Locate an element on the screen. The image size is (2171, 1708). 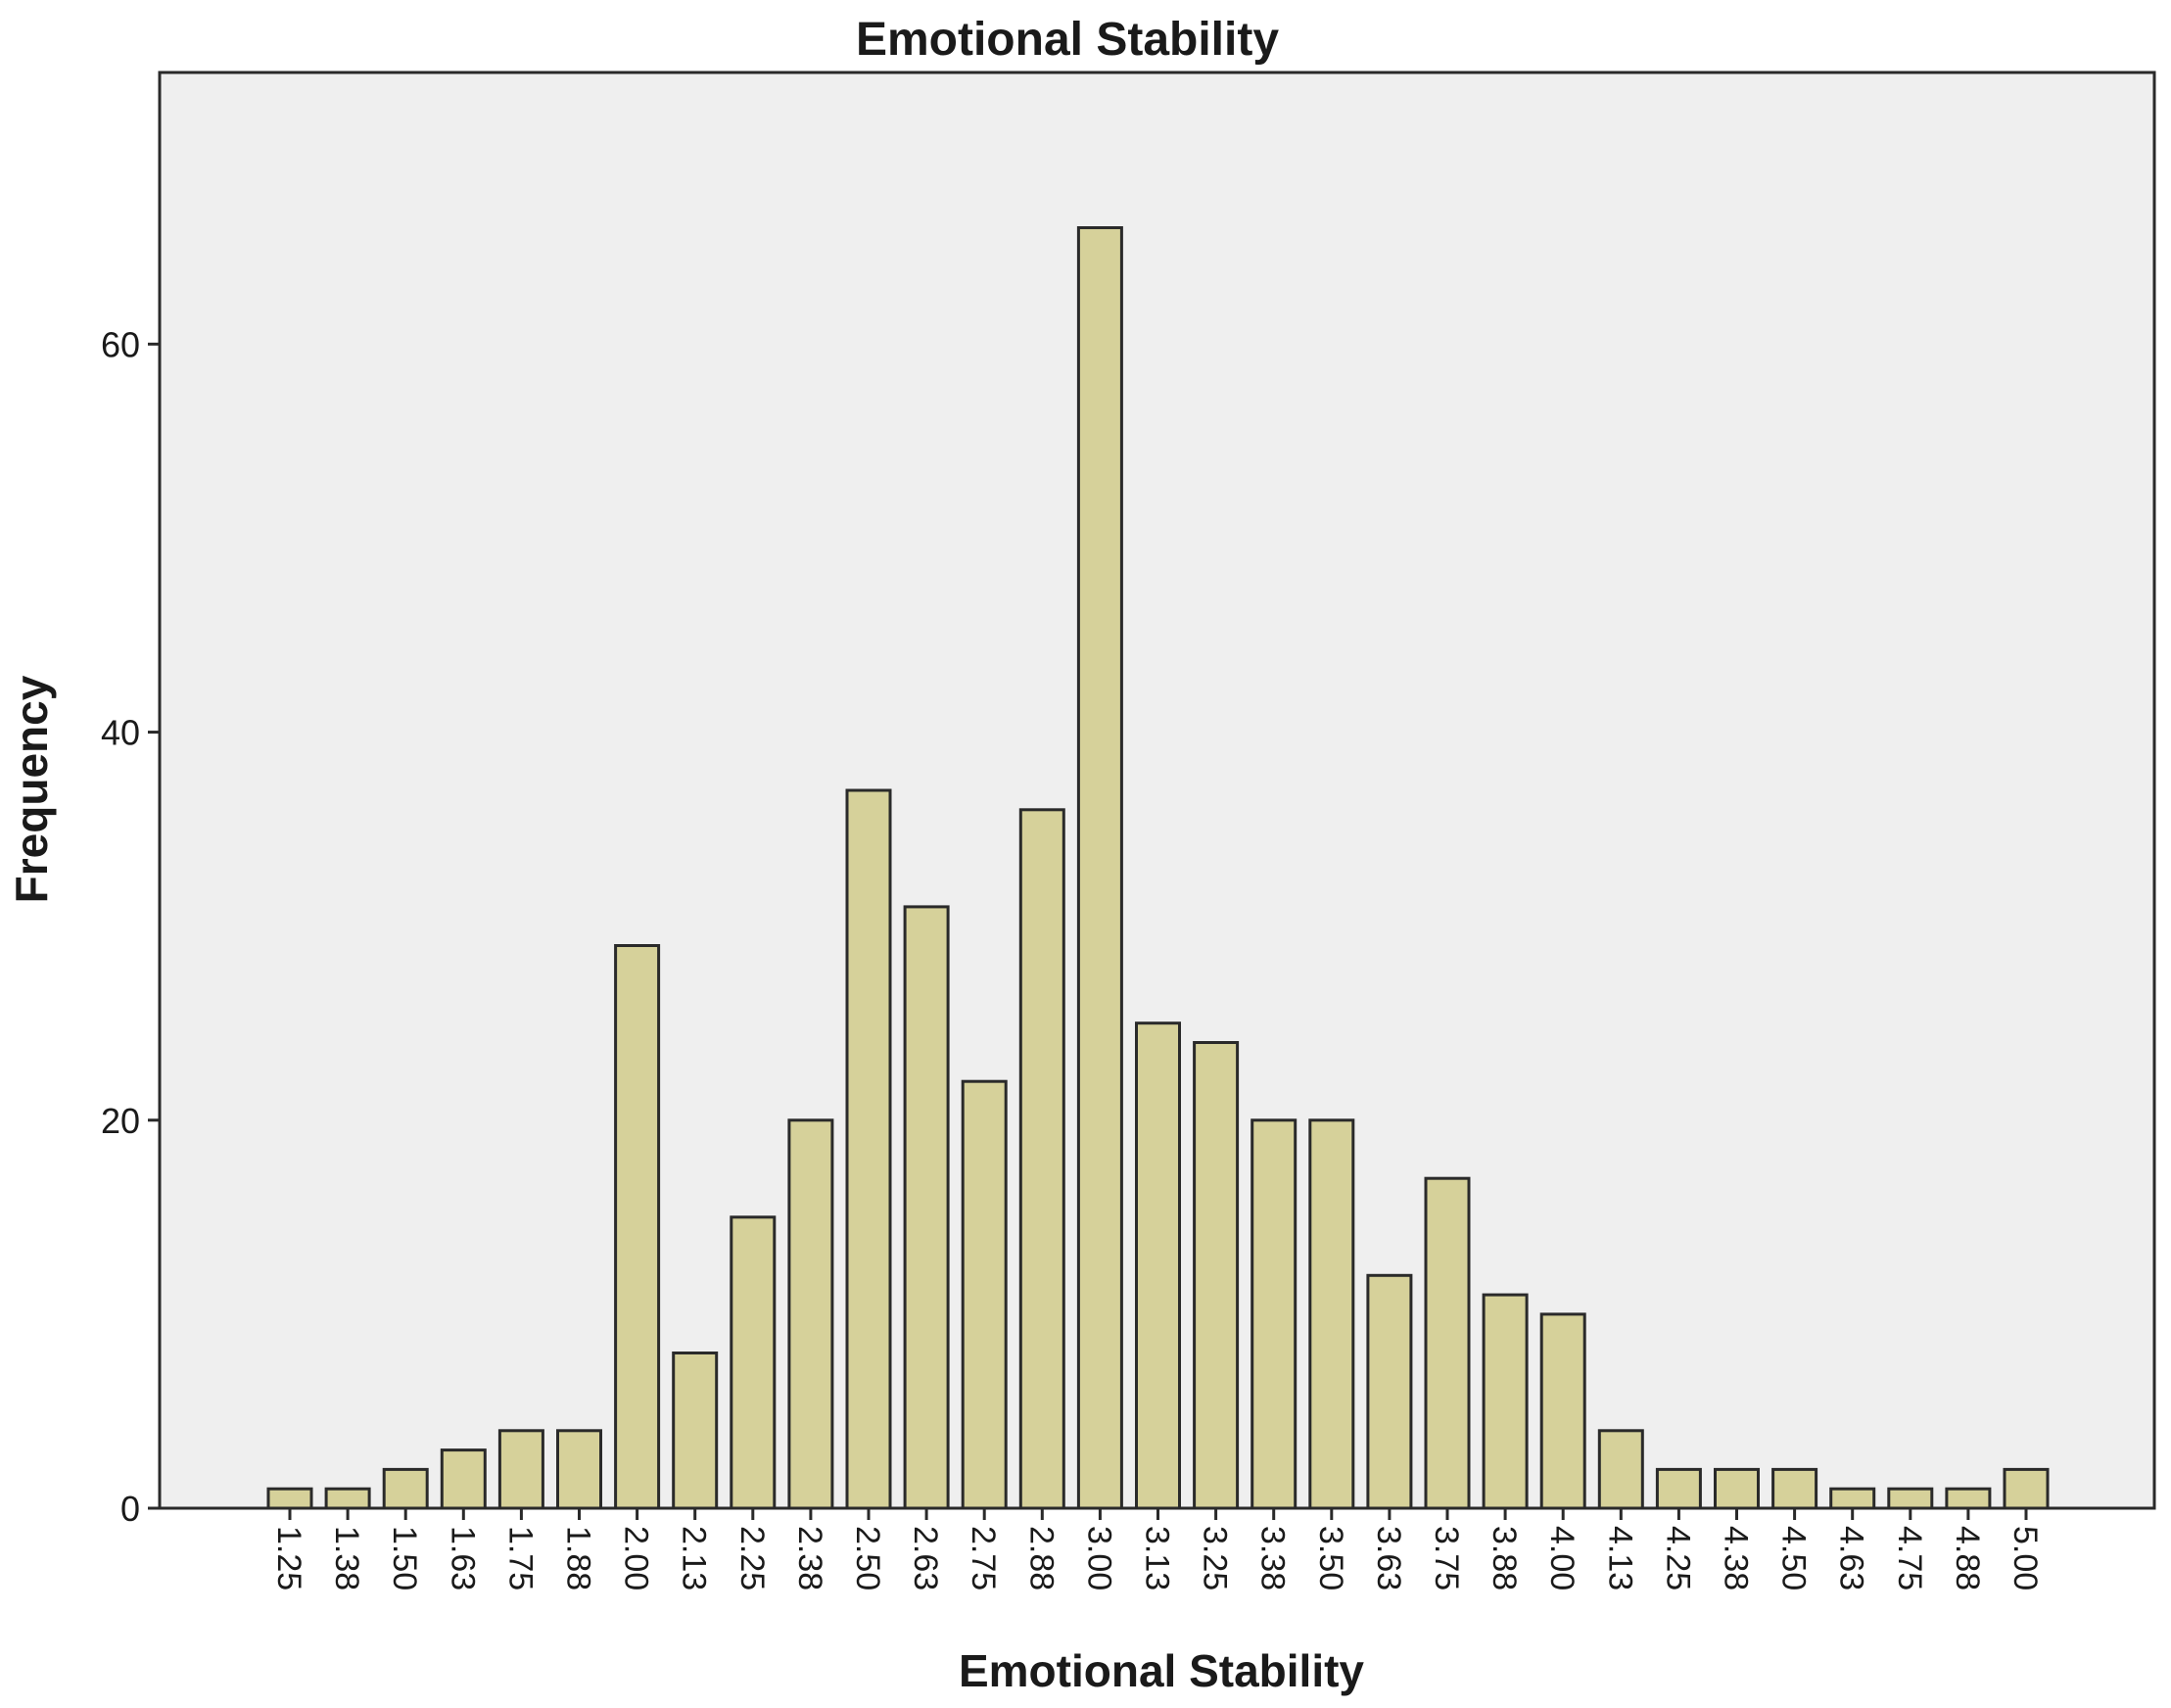
x-tick-label-5.00: 5.00 is located at coordinates (2025, 1558).